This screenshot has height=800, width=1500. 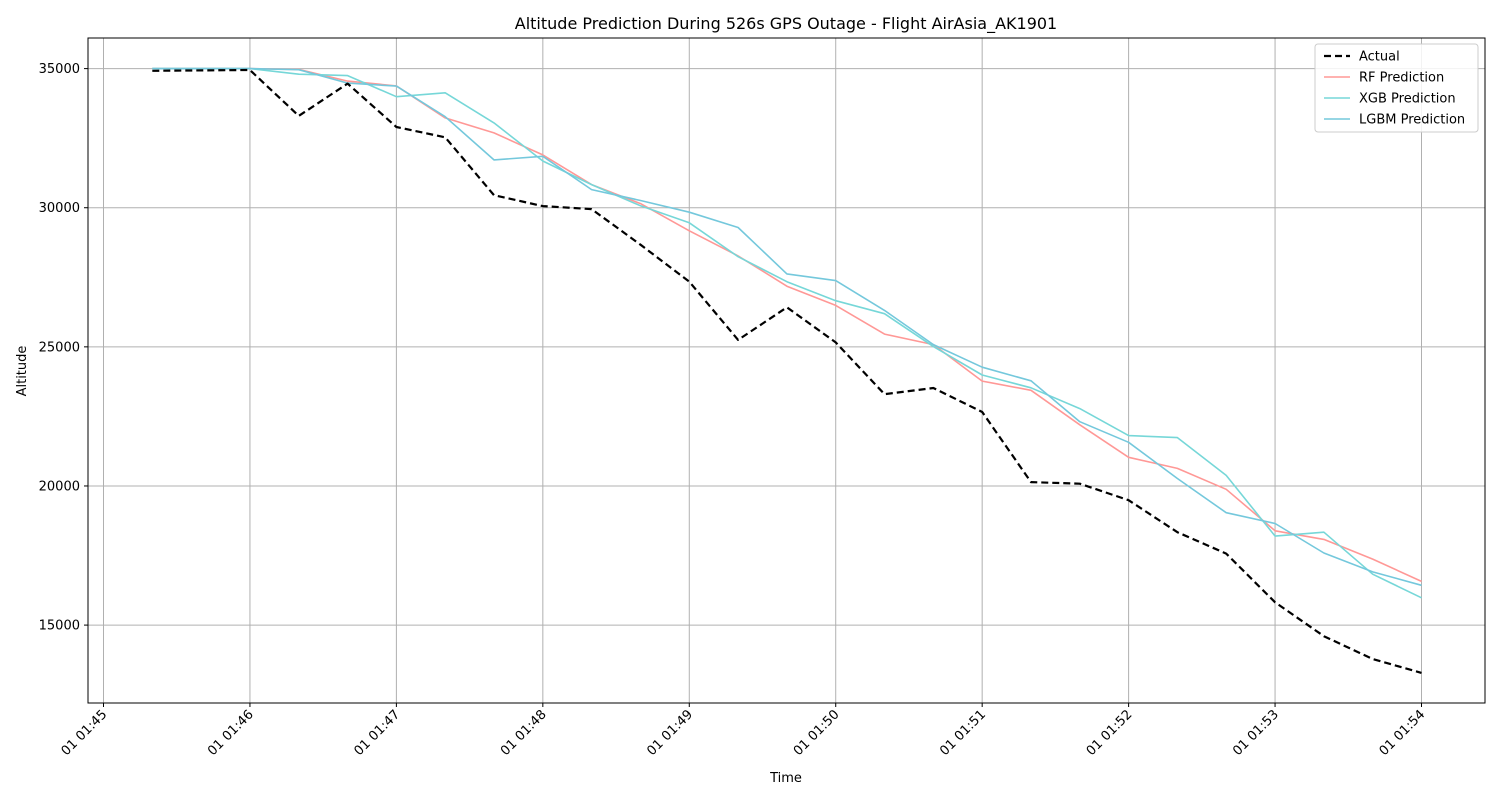 I want to click on legend-label: Actual, so click(x=1379, y=57).